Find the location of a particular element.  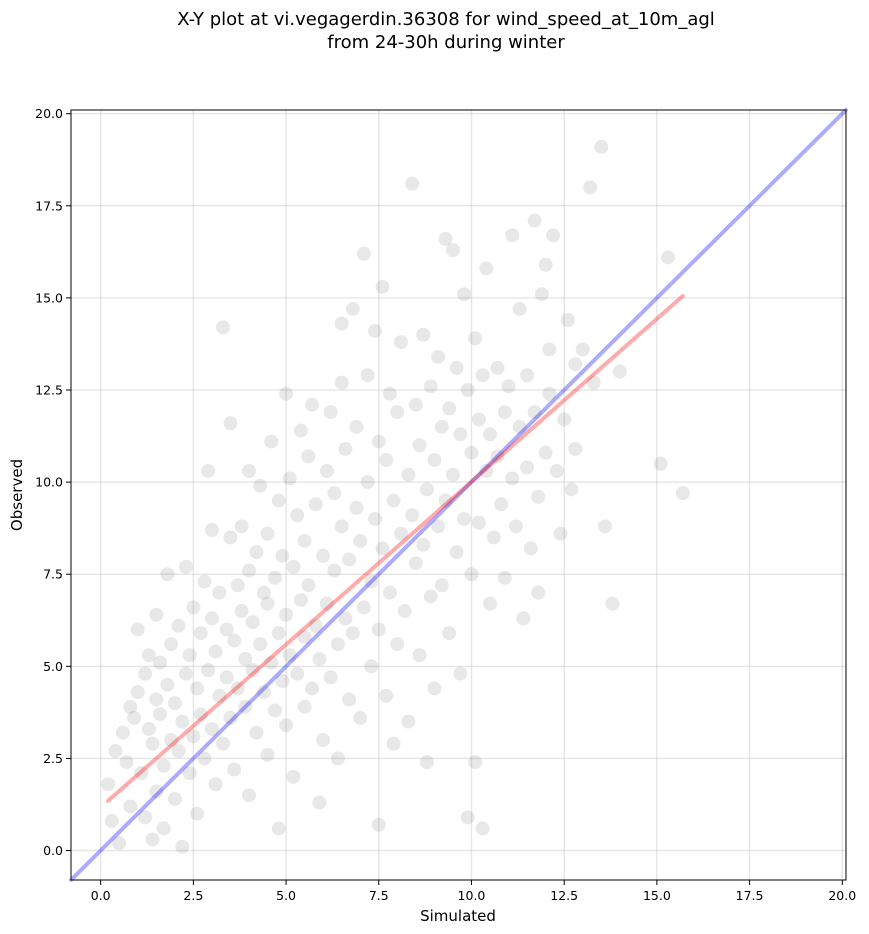

y-axis-label: Observed is located at coordinates (17, 495).